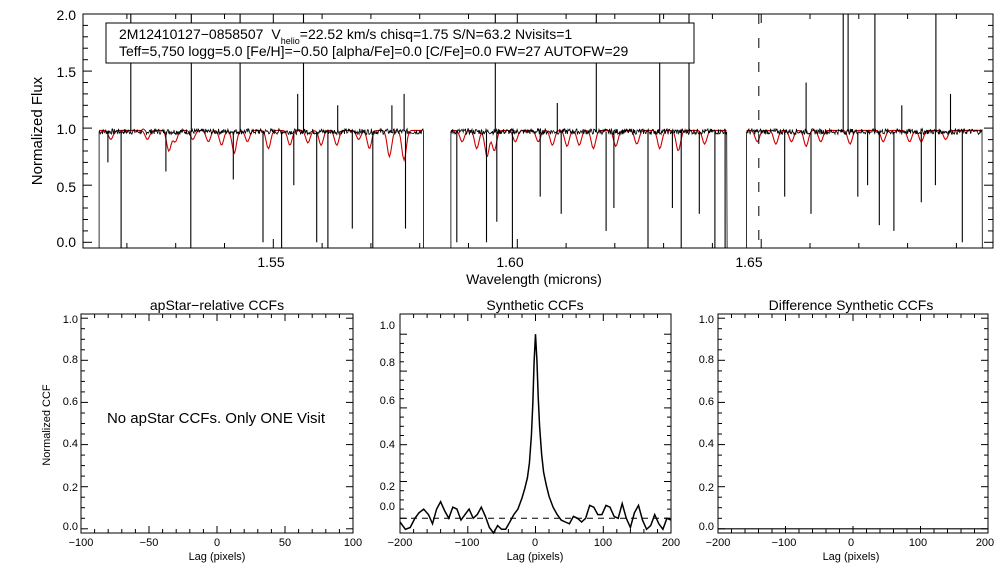 This screenshot has width=1008, height=576. Describe the element at coordinates (290, 41) in the screenshot. I see `v-helio-subscript: helio` at that location.